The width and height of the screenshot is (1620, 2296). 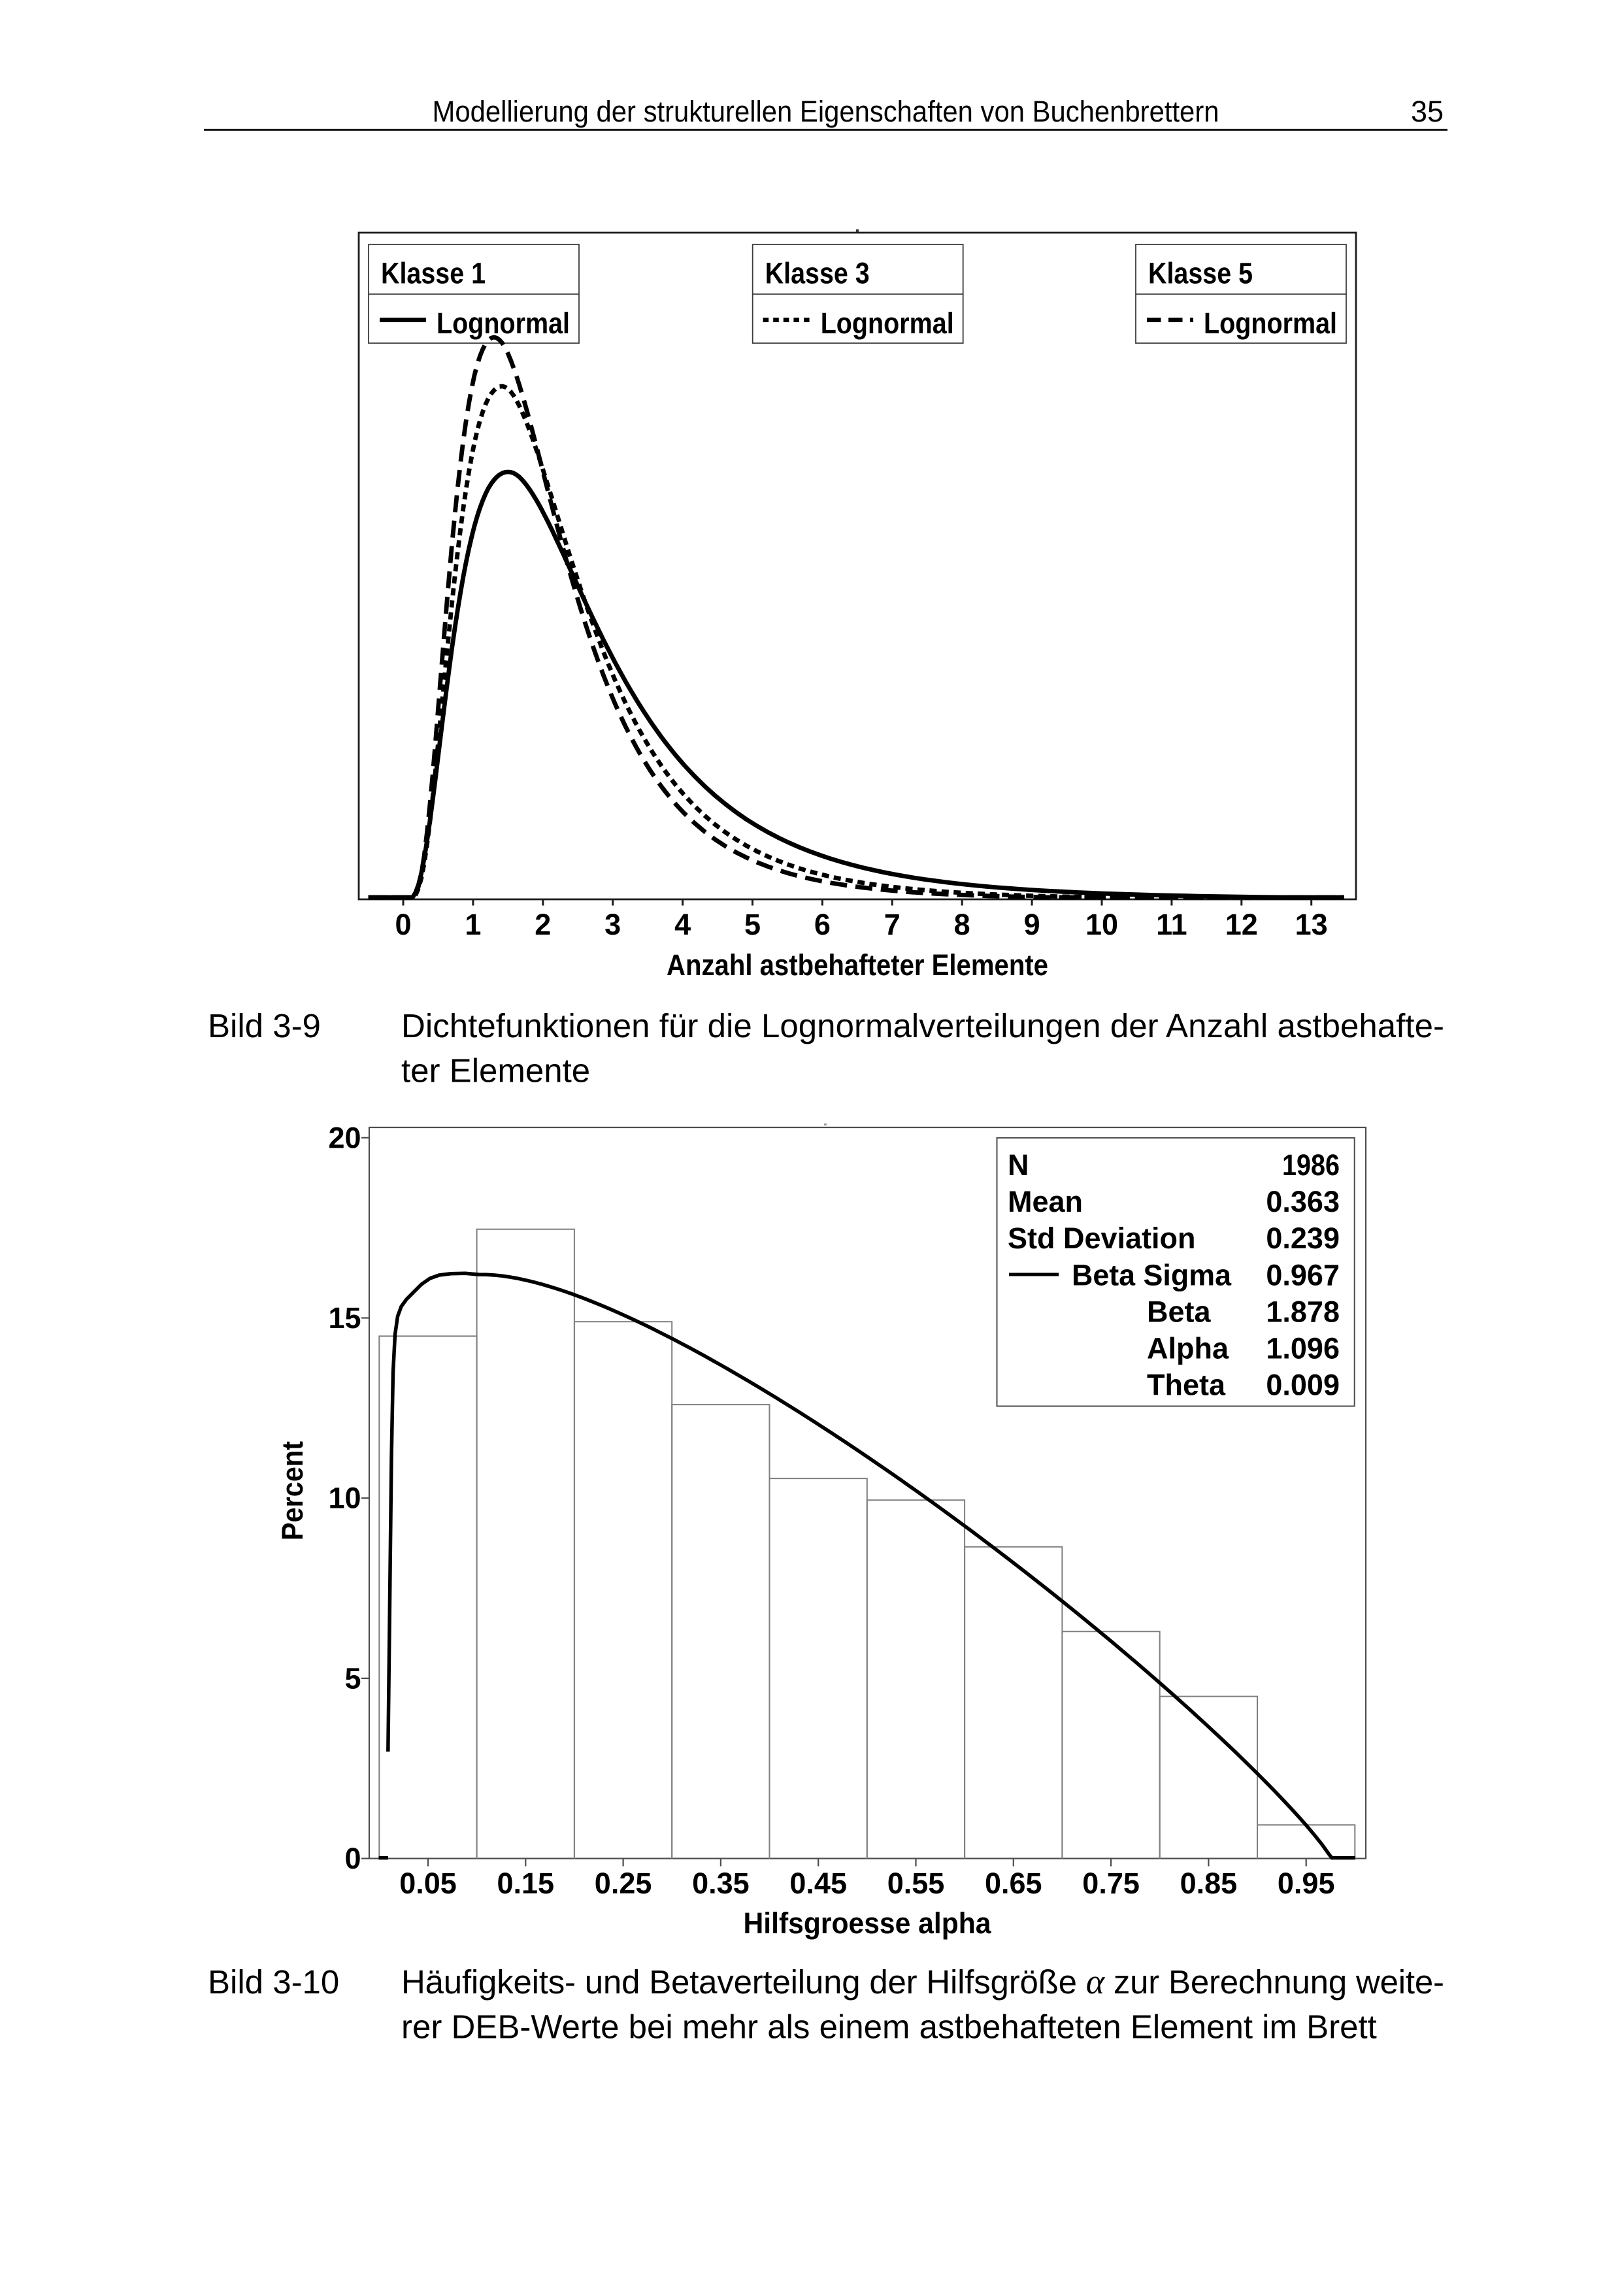 What do you see at coordinates (1032, 924) in the screenshot?
I see `svg-text: 9` at bounding box center [1032, 924].